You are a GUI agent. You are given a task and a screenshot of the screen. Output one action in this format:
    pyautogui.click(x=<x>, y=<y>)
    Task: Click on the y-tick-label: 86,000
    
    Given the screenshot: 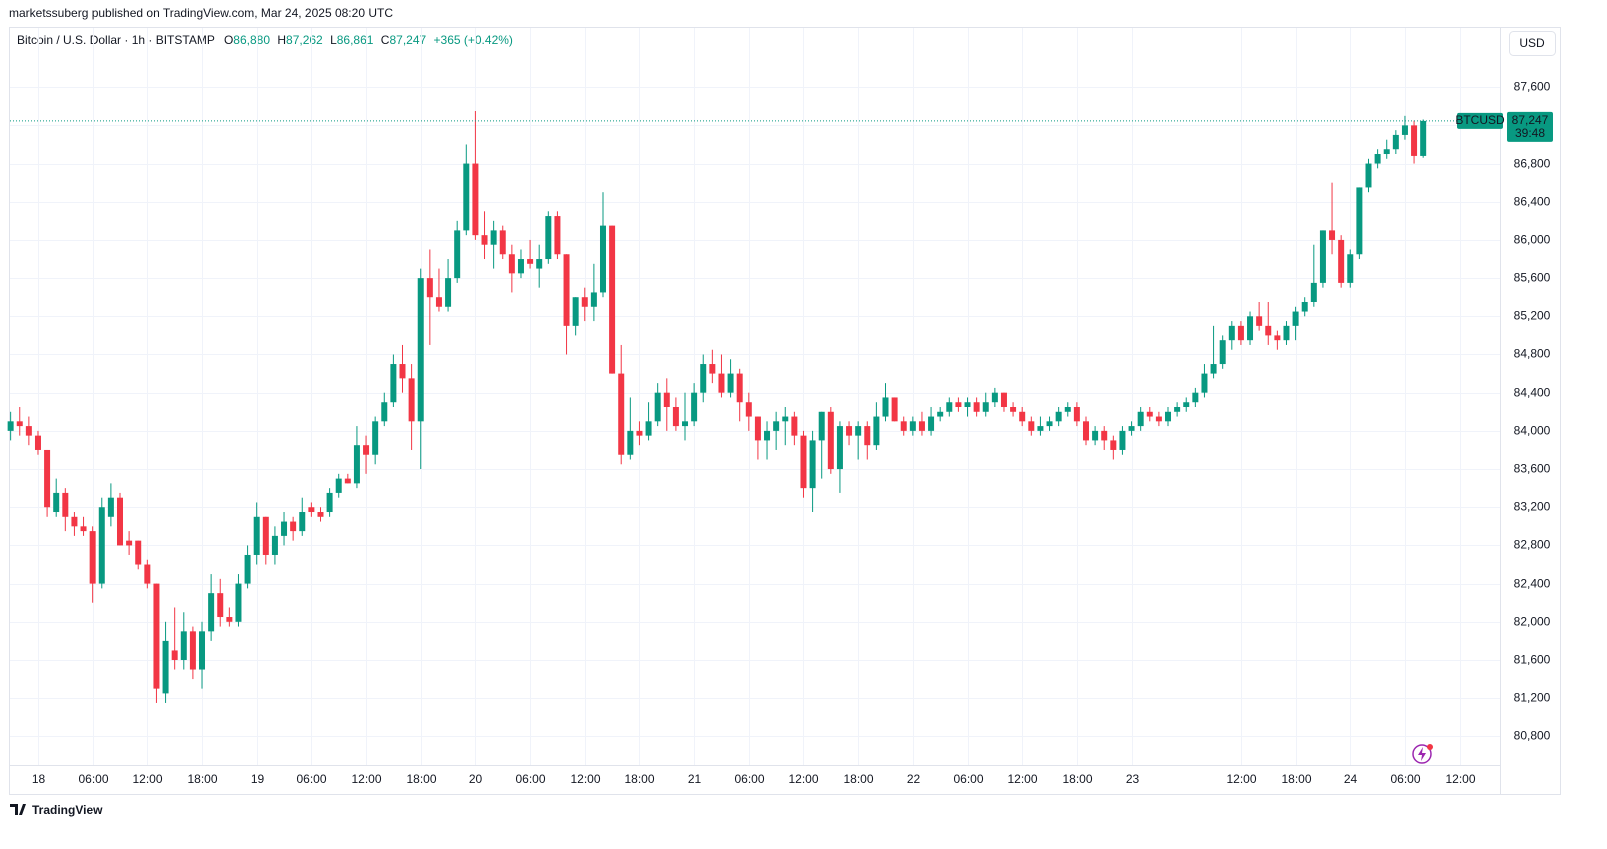 What is the action you would take?
    pyautogui.click(x=1532, y=240)
    